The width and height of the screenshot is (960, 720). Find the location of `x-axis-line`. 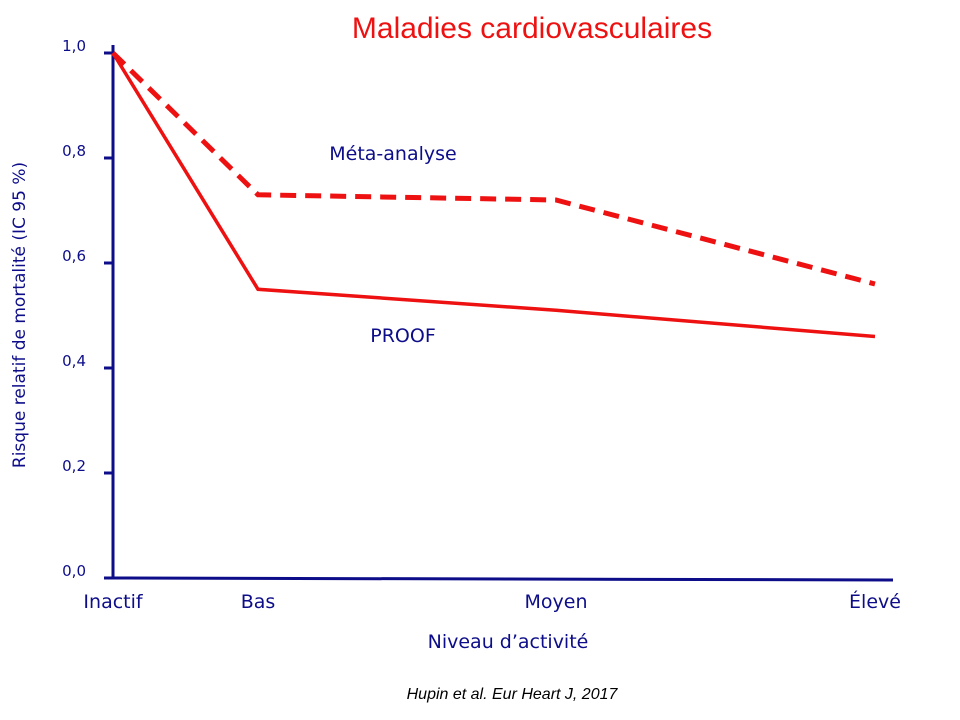

x-axis-line is located at coordinates (503, 579).